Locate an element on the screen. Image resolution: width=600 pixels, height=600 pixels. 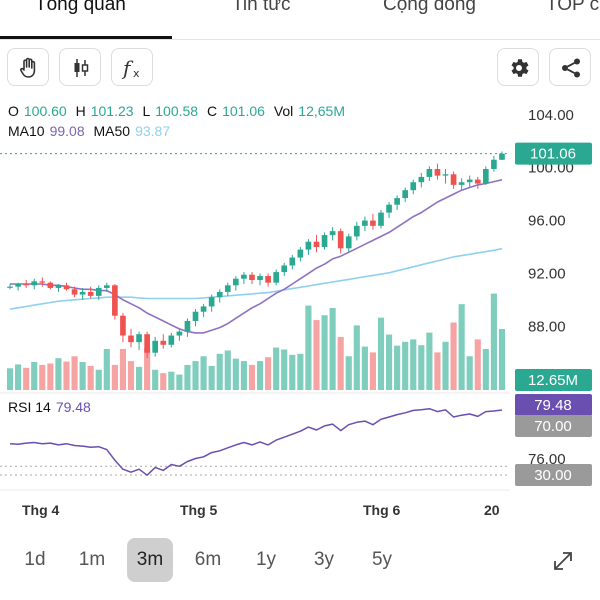
ma50-line is located at coordinates (256, 278).